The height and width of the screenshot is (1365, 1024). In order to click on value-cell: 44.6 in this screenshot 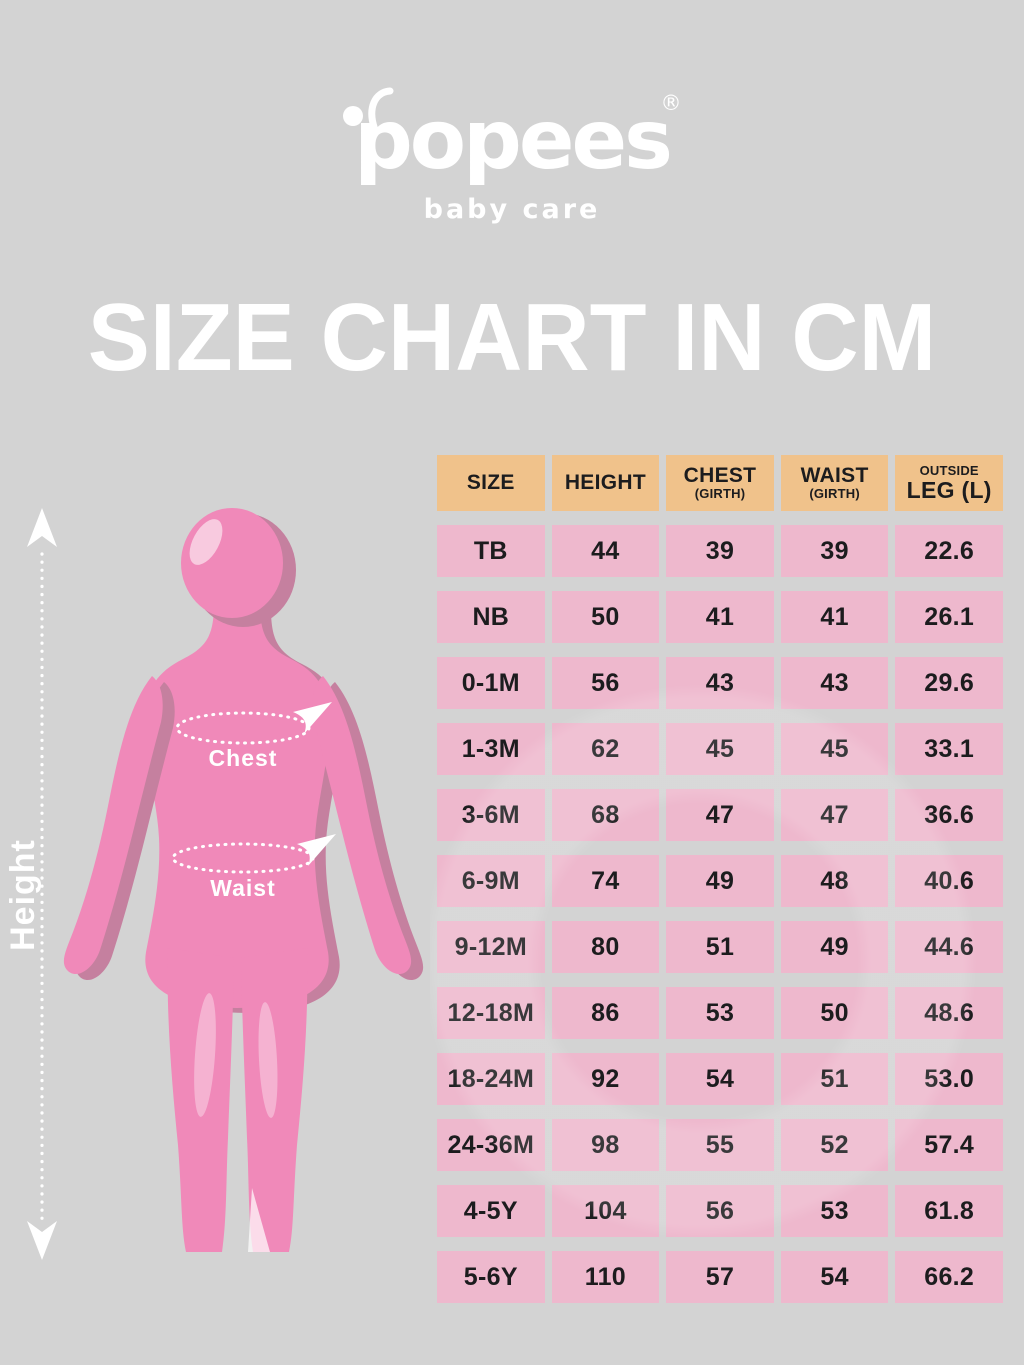, I will do `click(949, 947)`.